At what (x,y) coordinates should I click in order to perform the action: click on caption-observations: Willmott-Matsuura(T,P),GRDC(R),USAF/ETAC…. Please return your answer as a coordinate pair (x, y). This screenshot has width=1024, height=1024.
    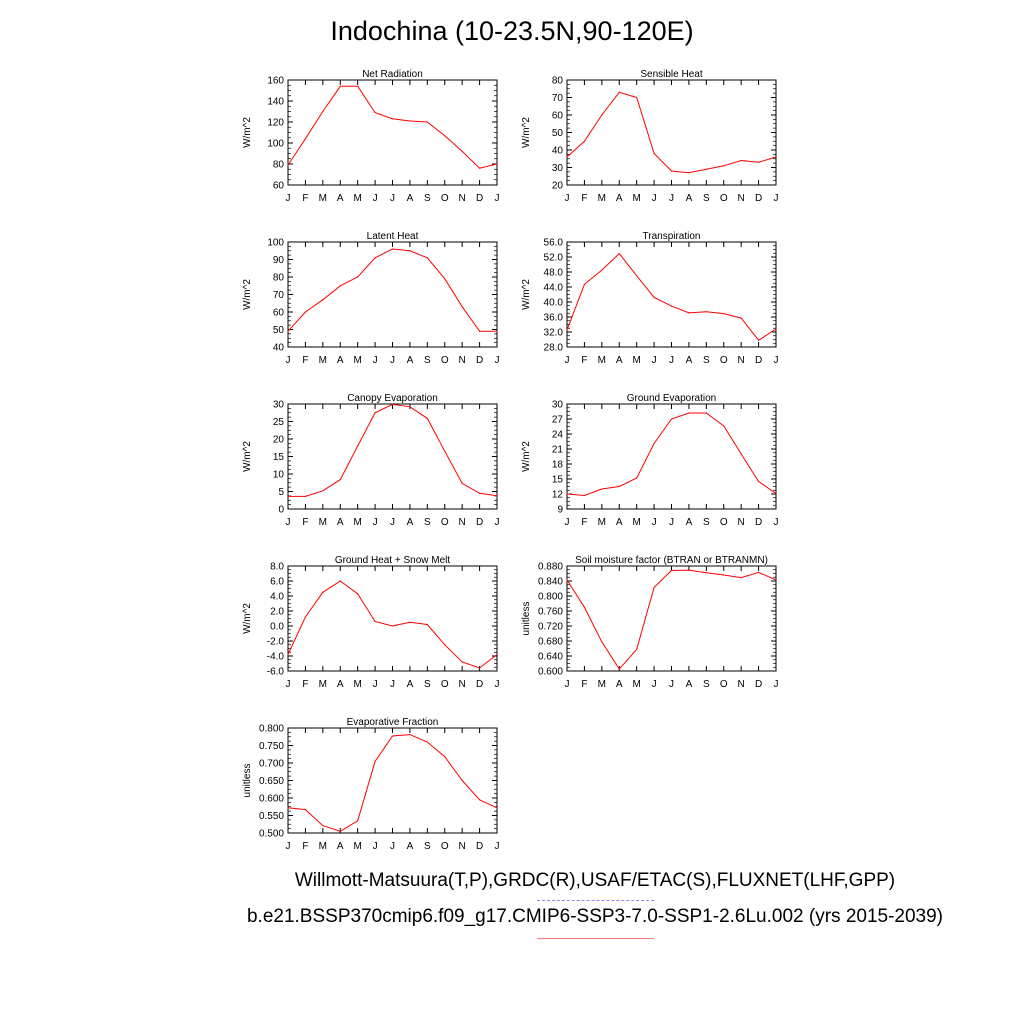
    Looking at the image, I should click on (595, 880).